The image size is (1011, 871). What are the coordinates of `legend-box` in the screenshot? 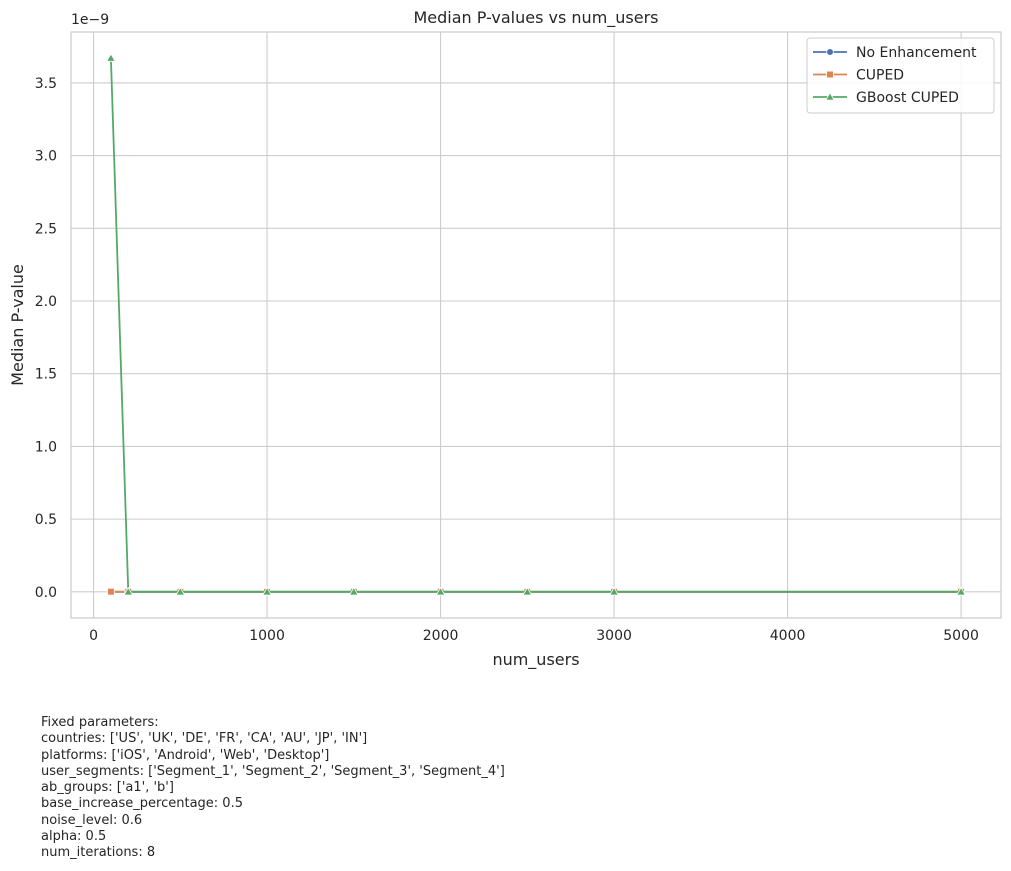 It's located at (900, 75).